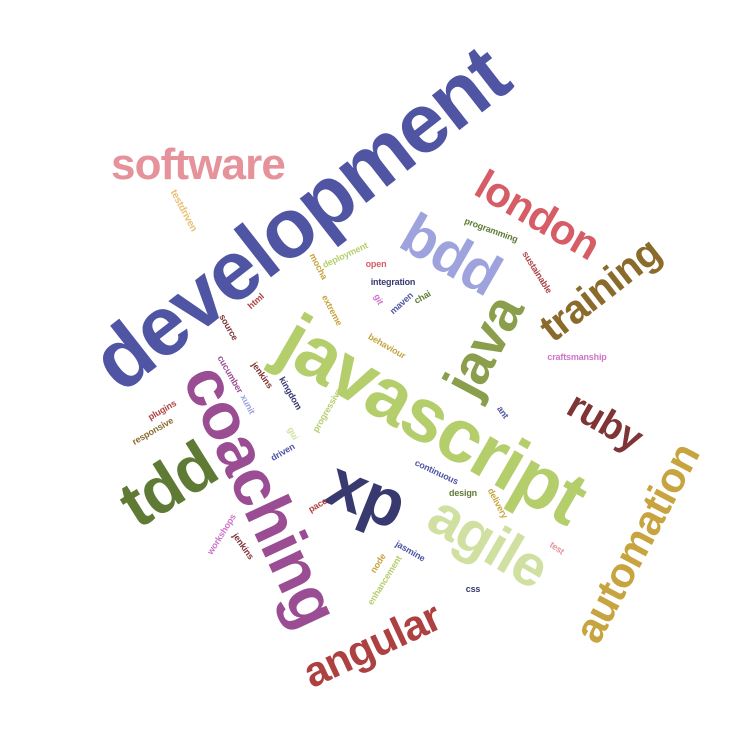 This screenshot has height=750, width=750. Describe the element at coordinates (577, 356) in the screenshot. I see `word-craftsmanship: craftsmanship` at that location.